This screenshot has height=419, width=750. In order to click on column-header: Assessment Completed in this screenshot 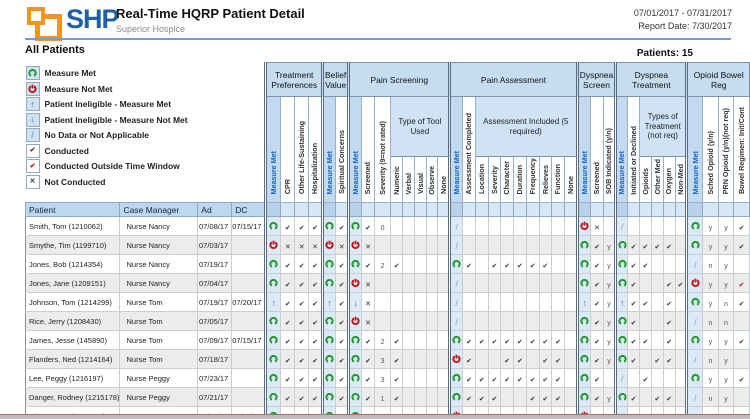, I will do `click(469, 149)`.